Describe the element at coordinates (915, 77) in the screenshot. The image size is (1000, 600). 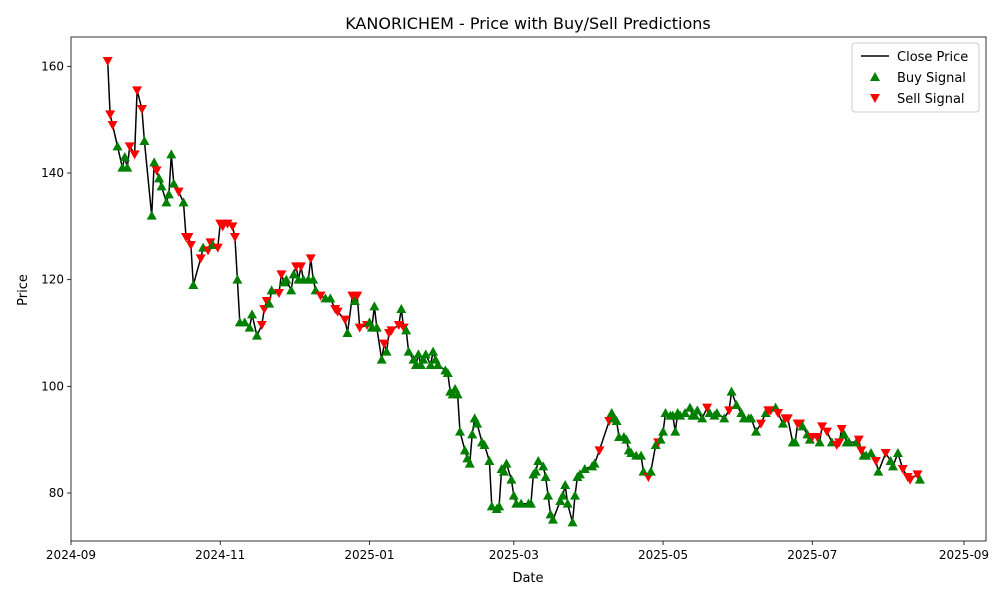
I see `legend-box` at that location.